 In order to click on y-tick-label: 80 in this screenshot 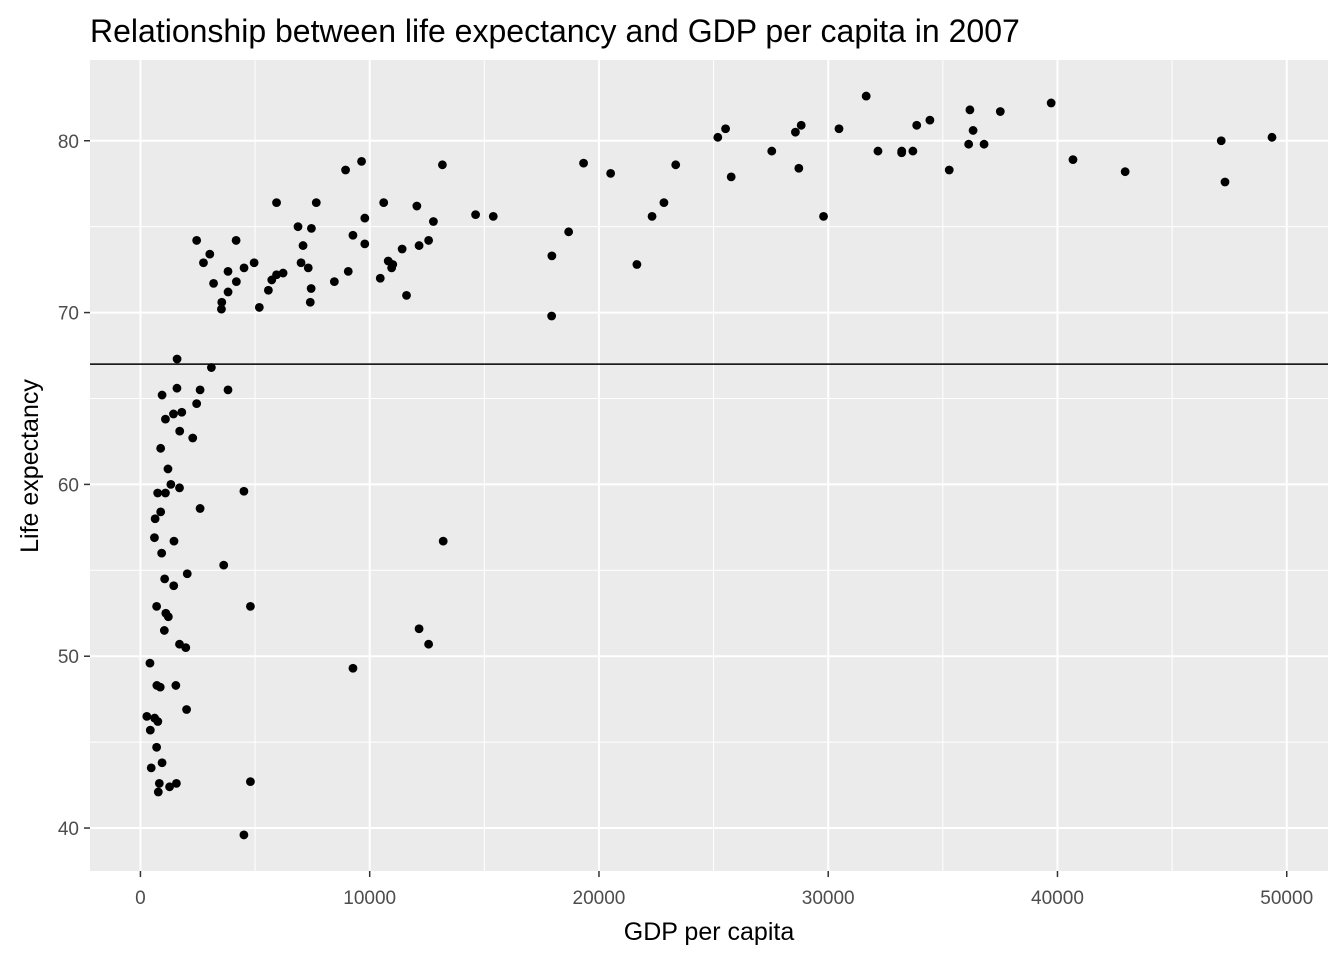, I will do `click(68, 142)`.